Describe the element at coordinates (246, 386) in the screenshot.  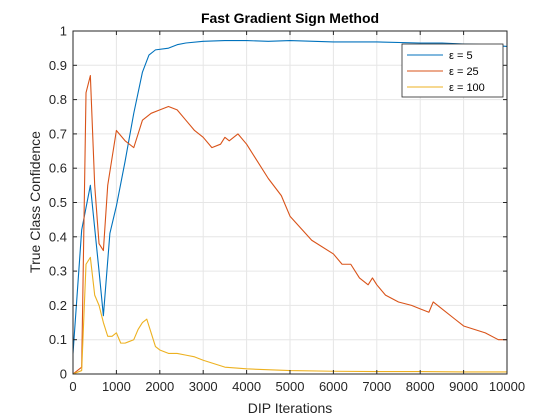
I see `x-tick-label: 4000` at that location.